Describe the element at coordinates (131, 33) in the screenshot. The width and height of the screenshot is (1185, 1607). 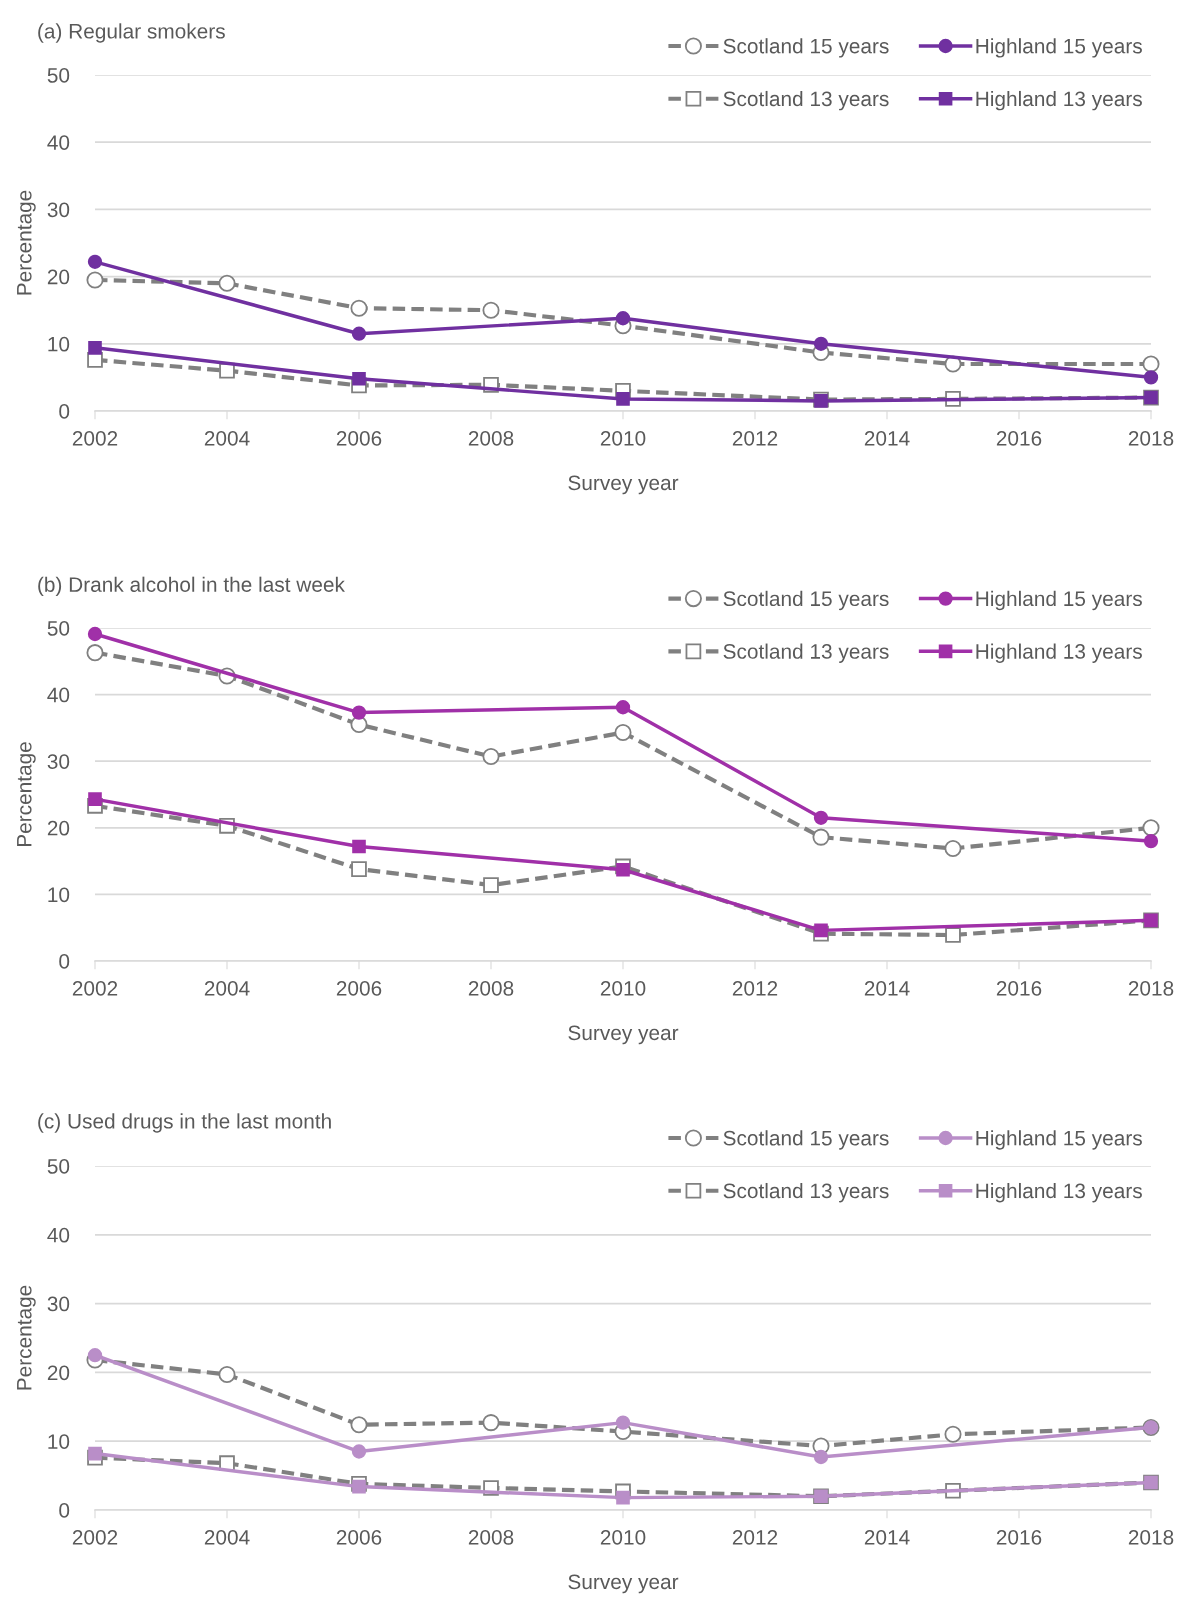
I see `chart-title: (a) Regular smokers` at that location.